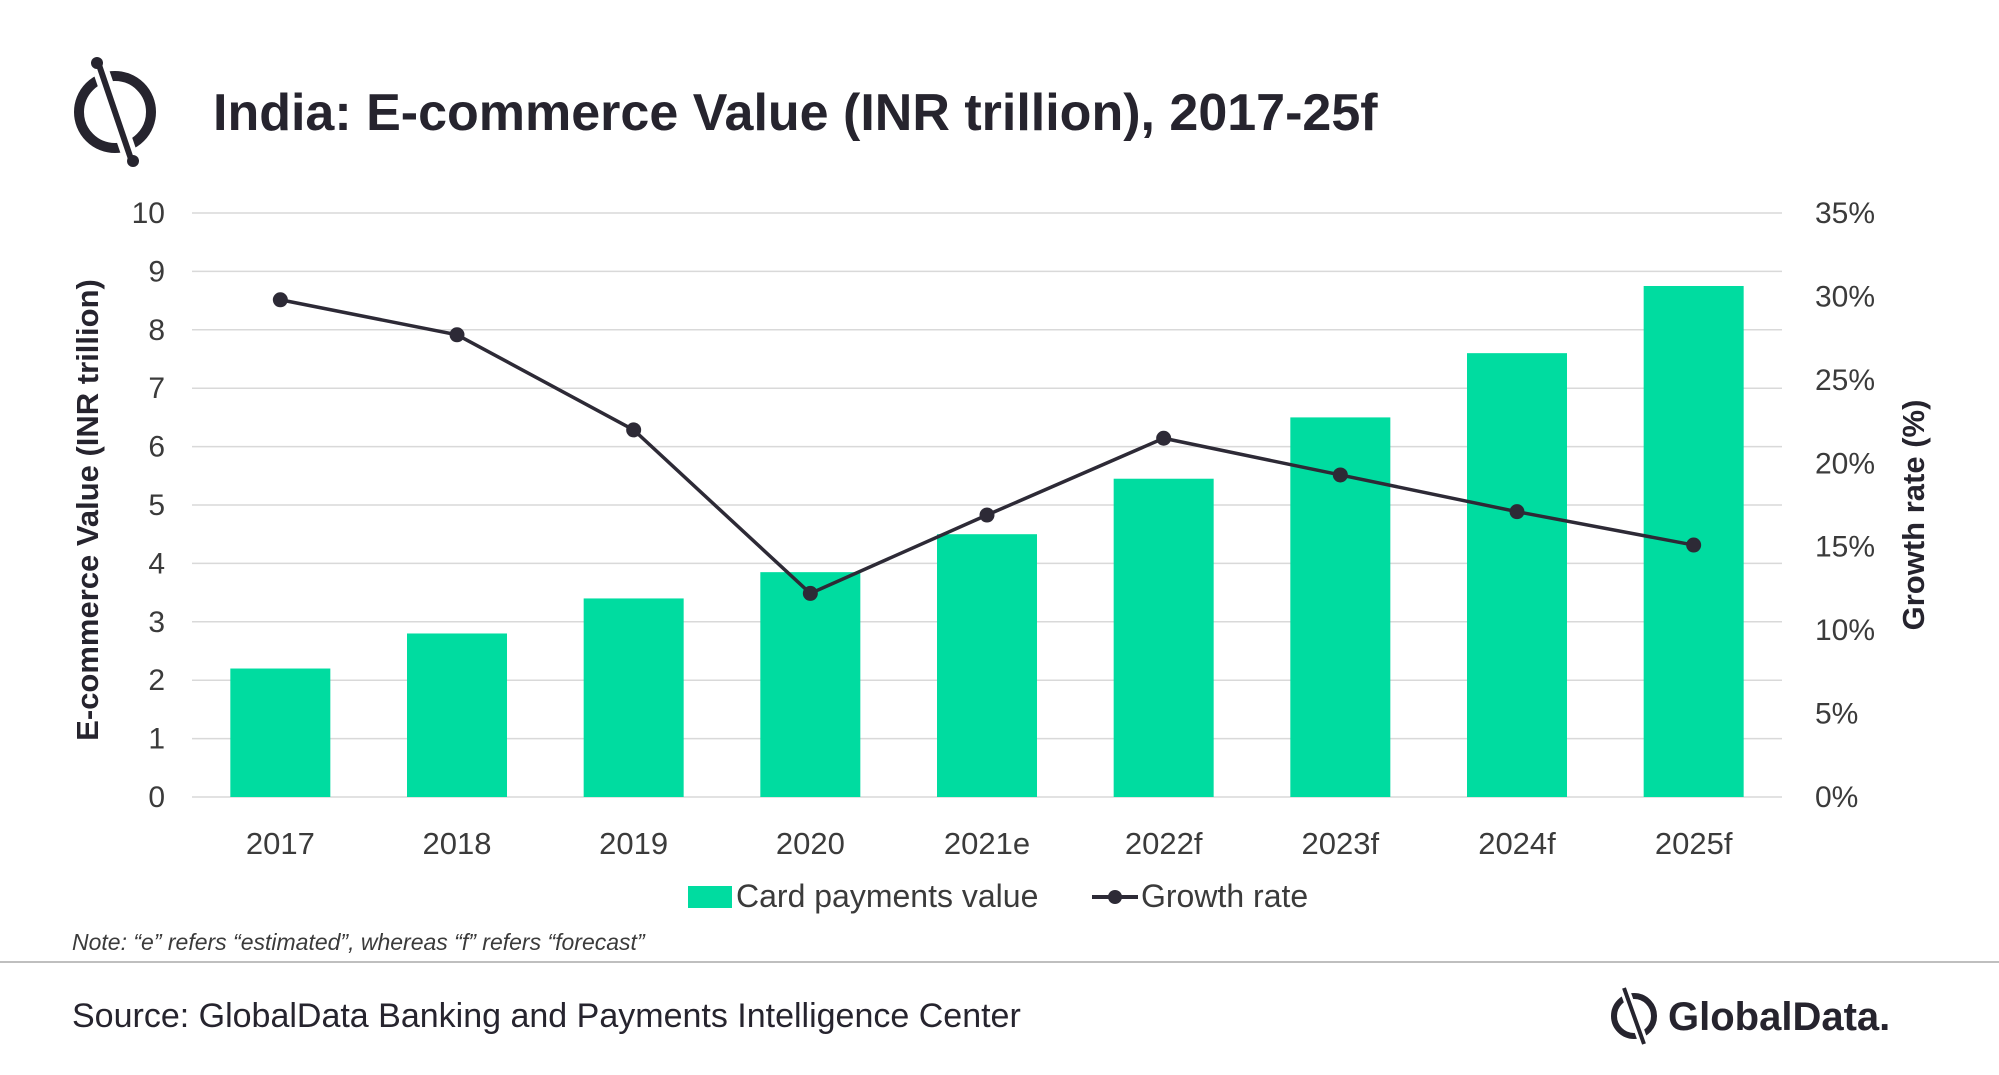 This screenshot has height=1075, width=1999. I want to click on y2-tick-label: 10%, so click(1845, 630).